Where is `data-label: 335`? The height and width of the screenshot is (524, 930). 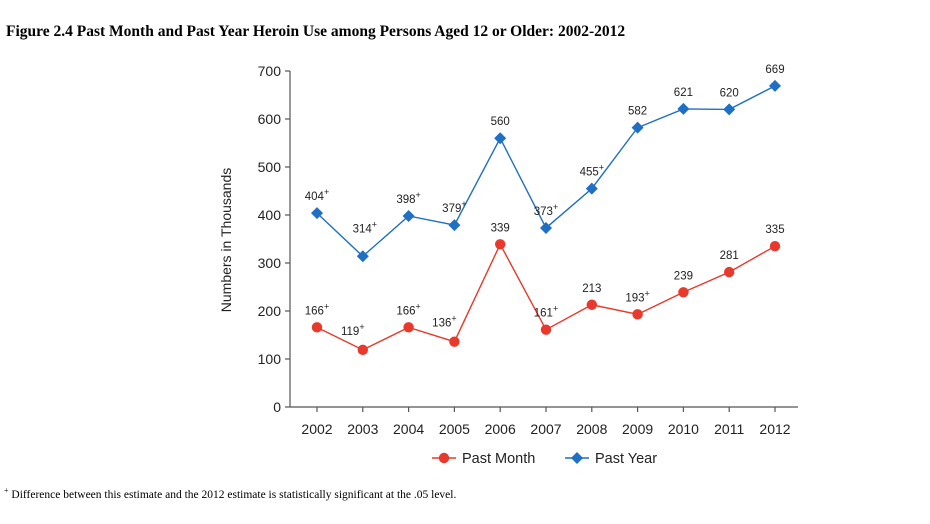
data-label: 335 is located at coordinates (774, 230).